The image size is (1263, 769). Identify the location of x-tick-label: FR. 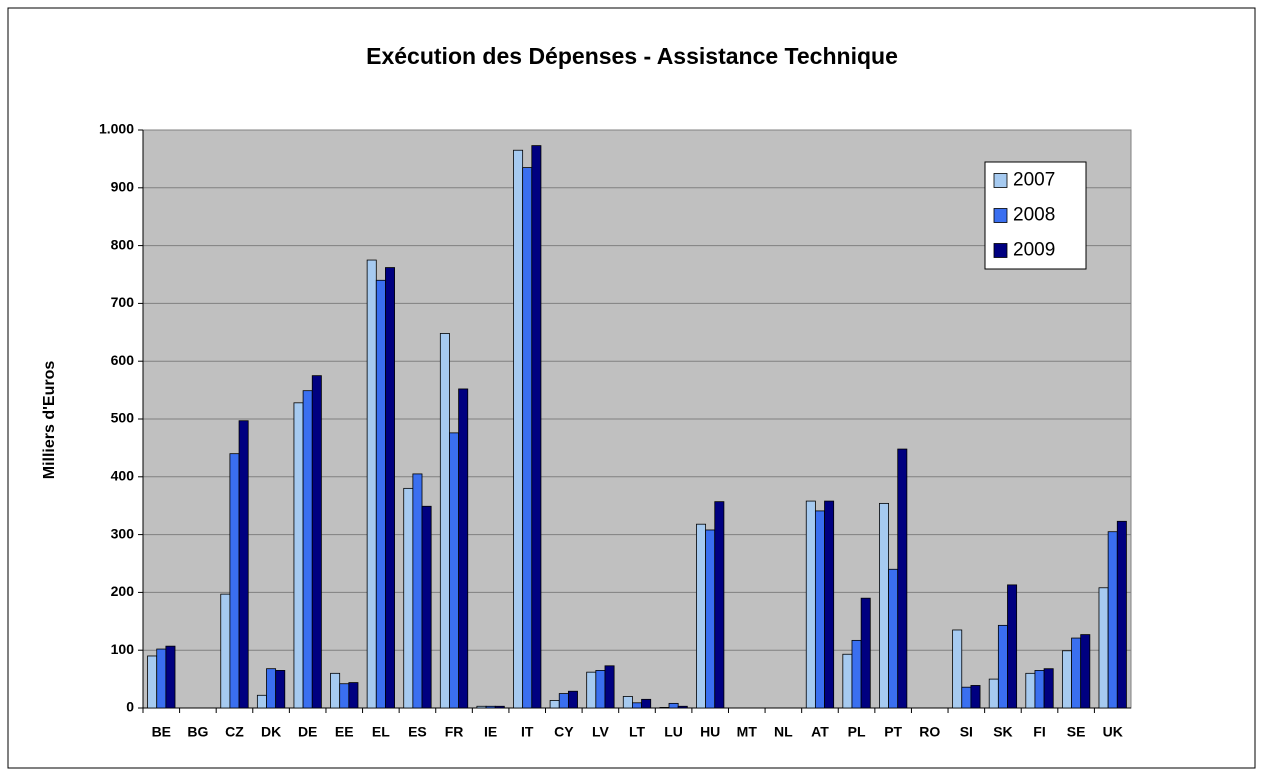
(454, 732).